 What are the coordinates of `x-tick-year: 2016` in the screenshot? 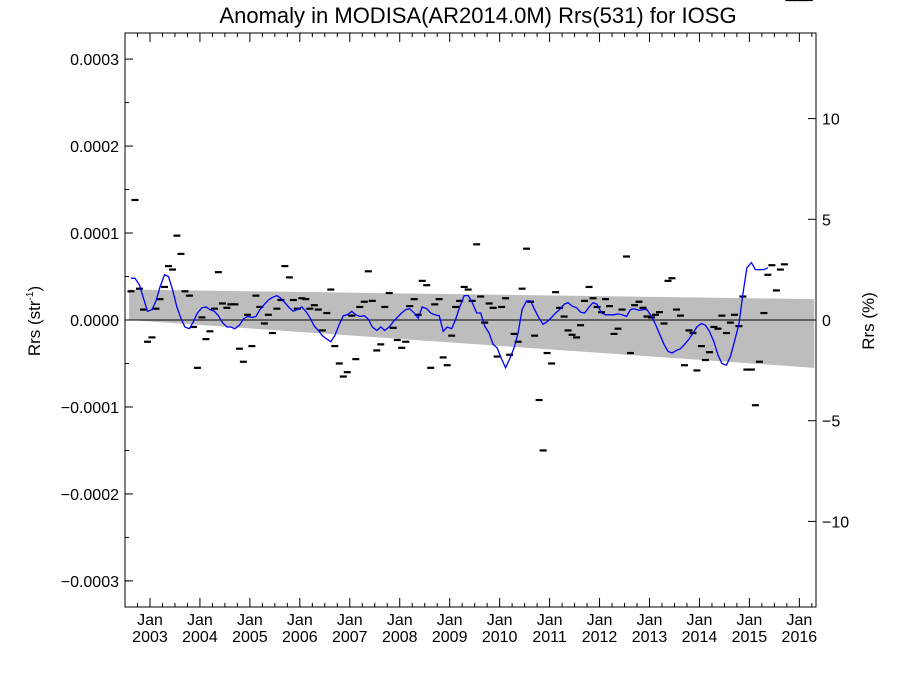 It's located at (800, 637).